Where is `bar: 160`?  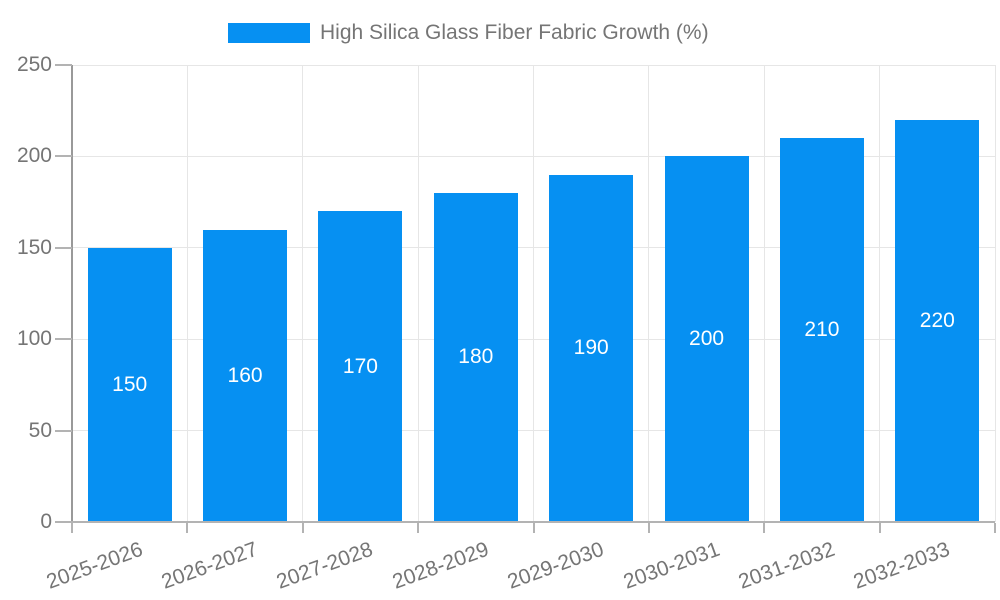
bar: 160 is located at coordinates (245, 375).